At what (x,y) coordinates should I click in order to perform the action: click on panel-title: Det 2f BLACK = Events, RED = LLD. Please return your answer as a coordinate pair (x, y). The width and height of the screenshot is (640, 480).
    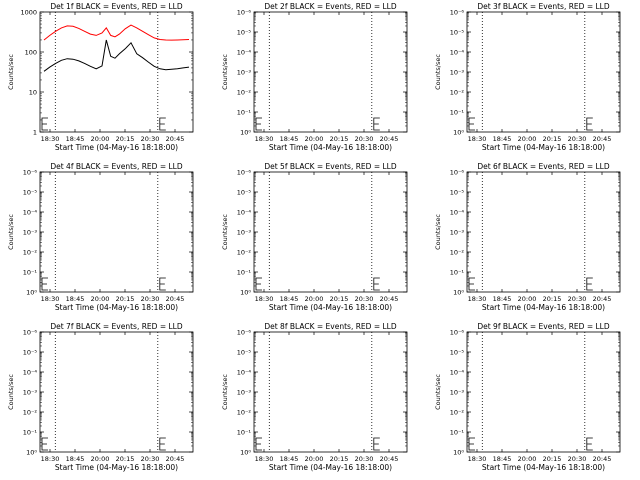
    Looking at the image, I should click on (330, 6).